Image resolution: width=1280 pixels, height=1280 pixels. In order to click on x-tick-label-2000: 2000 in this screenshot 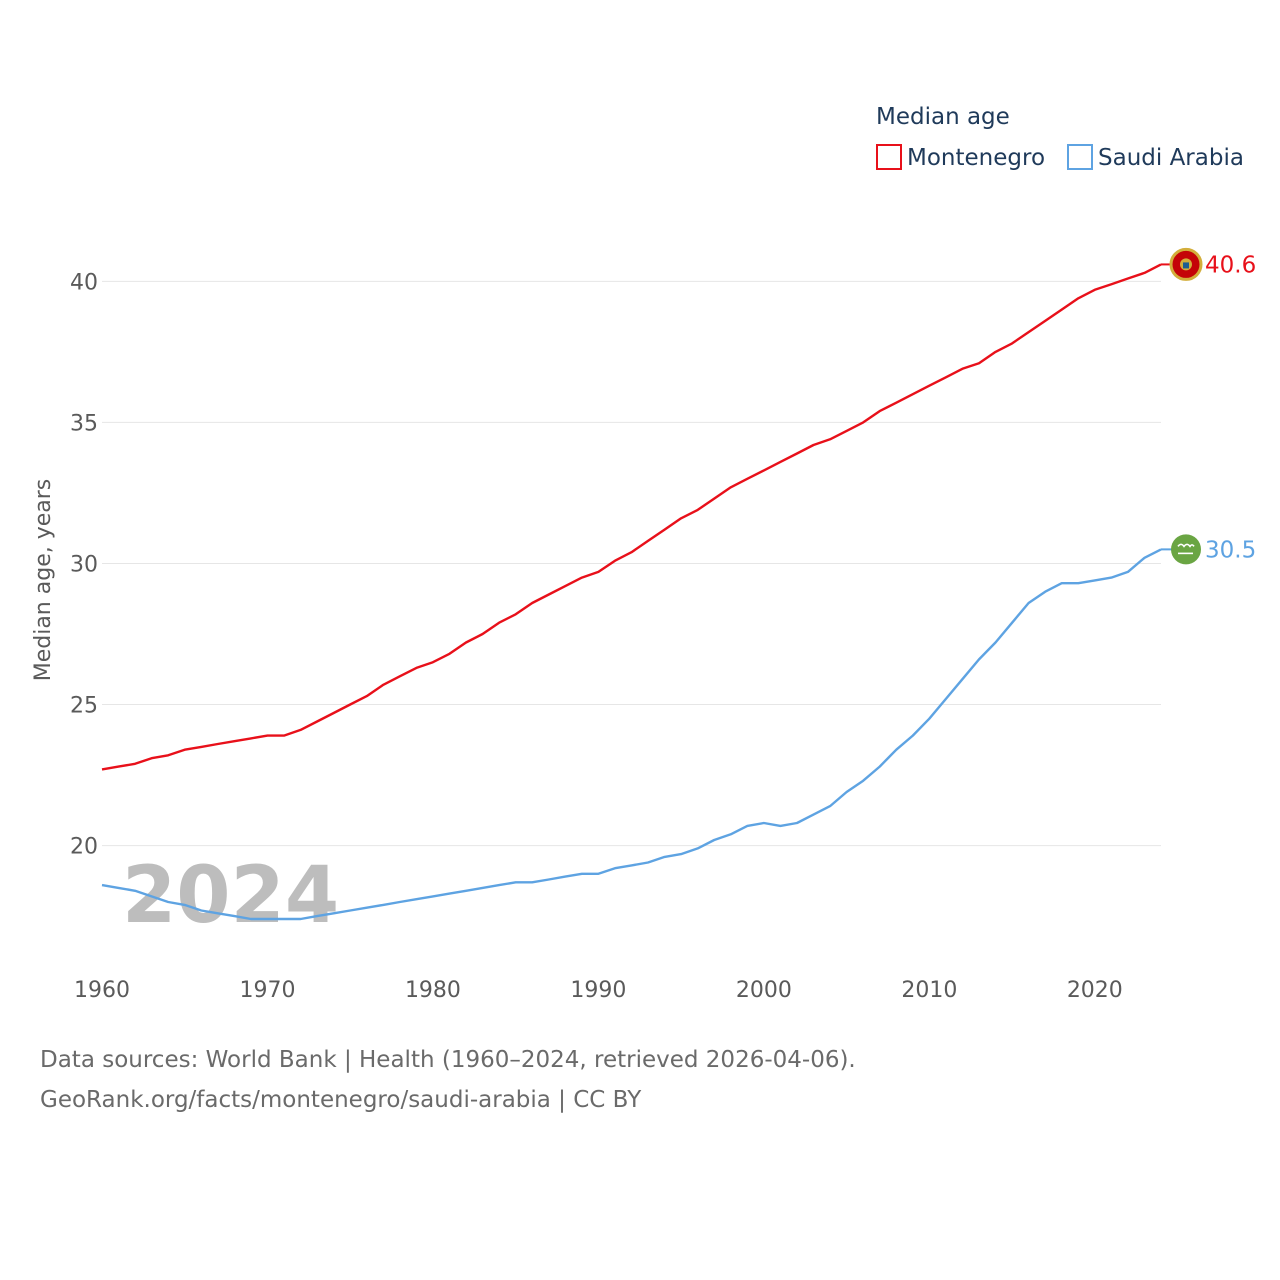, I will do `click(764, 990)`.